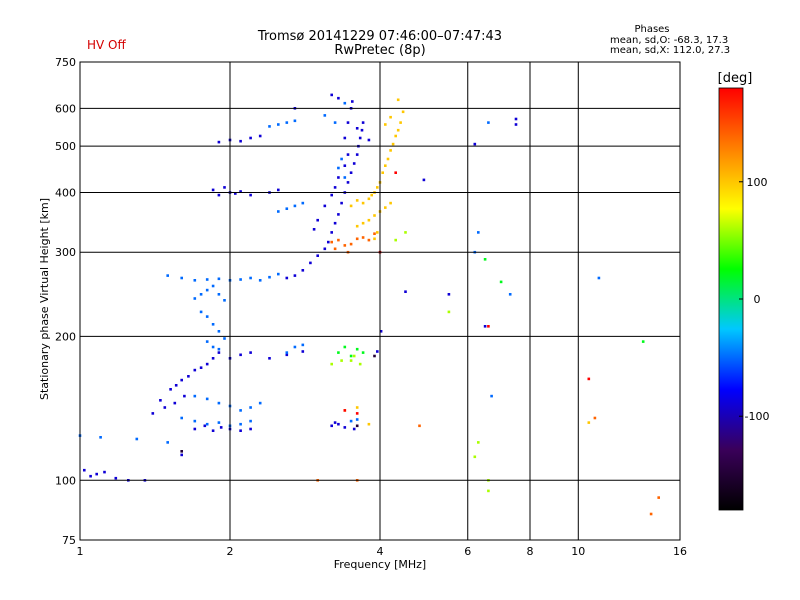 The image size is (800, 600). Describe the element at coordinates (578, 551) in the screenshot. I see `x-tick-label: 10` at that location.